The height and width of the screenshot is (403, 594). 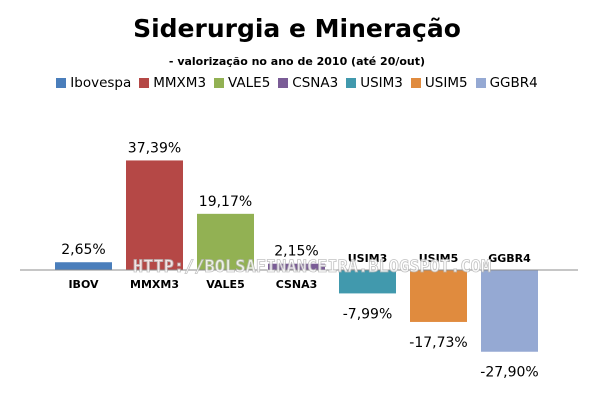 I want to click on legend-item-vale5: VALE5, so click(x=242, y=83).